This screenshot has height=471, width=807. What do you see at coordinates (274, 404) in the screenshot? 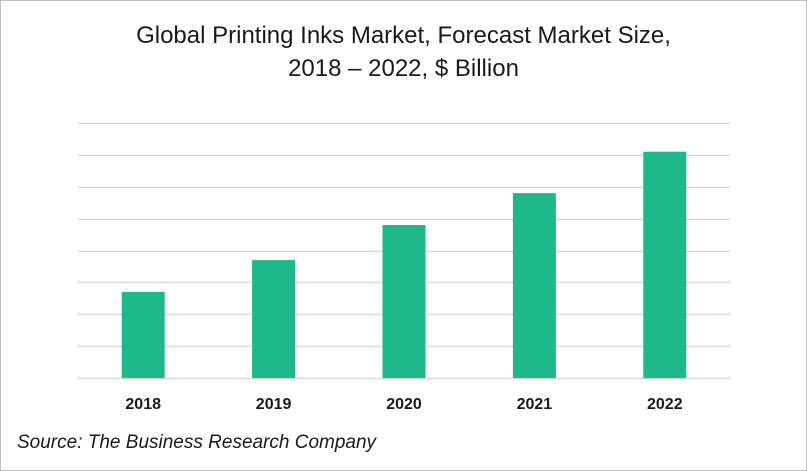
I see `x-tick-label-2019: 2019` at bounding box center [274, 404].